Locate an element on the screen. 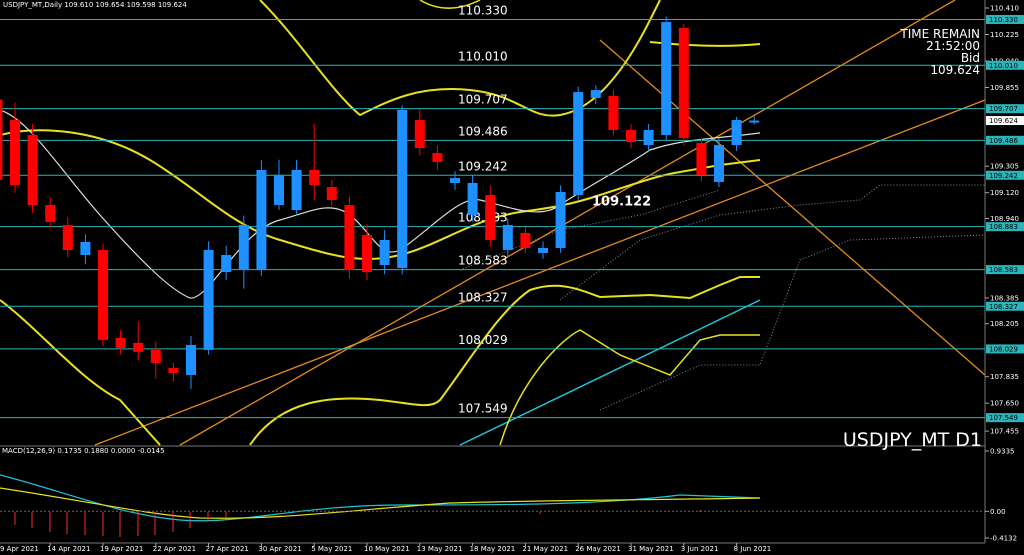 The image size is (1024, 555). level-tag-label: 109.486 is located at coordinates (1003, 141).